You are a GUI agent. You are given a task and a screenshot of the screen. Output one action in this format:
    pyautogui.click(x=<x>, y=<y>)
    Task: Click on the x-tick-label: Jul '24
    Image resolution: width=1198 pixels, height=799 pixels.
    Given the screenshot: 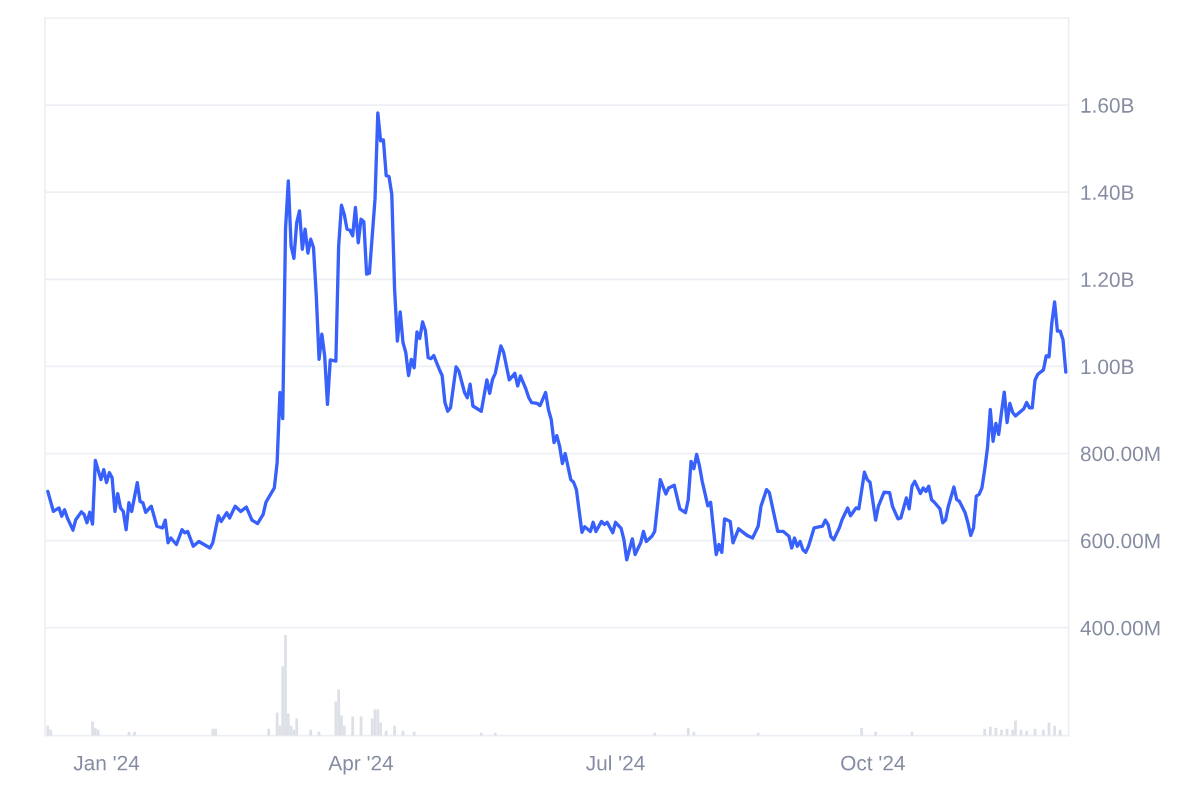 What is the action you would take?
    pyautogui.click(x=615, y=763)
    